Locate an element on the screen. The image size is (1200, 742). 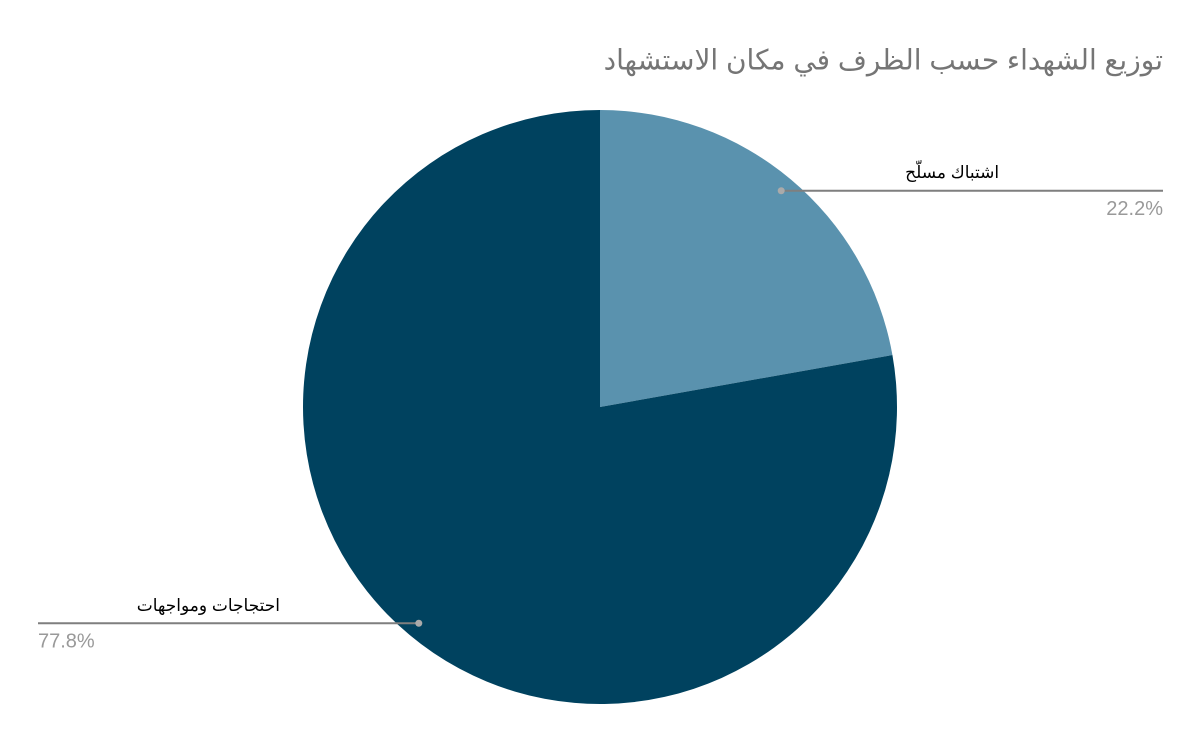
slice-label: اشتباك مسلّح is located at coordinates (952, 171).